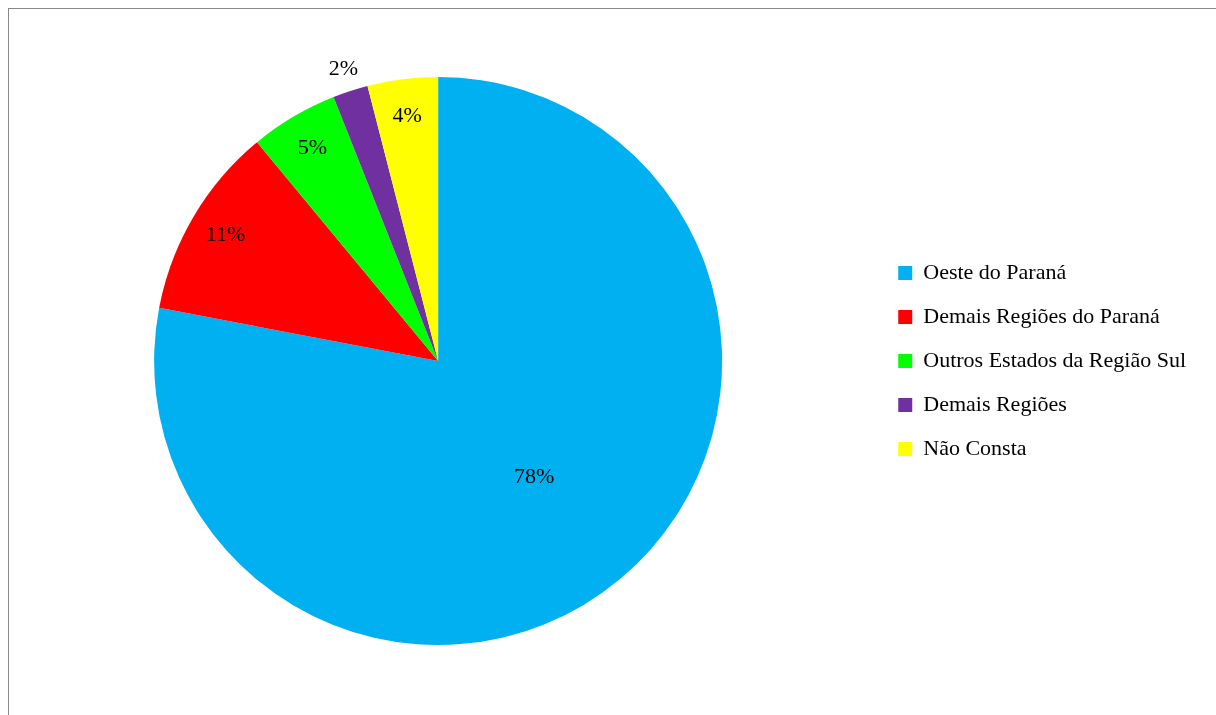  What do you see at coordinates (343, 68) in the screenshot?
I see `data-label: 2%` at bounding box center [343, 68].